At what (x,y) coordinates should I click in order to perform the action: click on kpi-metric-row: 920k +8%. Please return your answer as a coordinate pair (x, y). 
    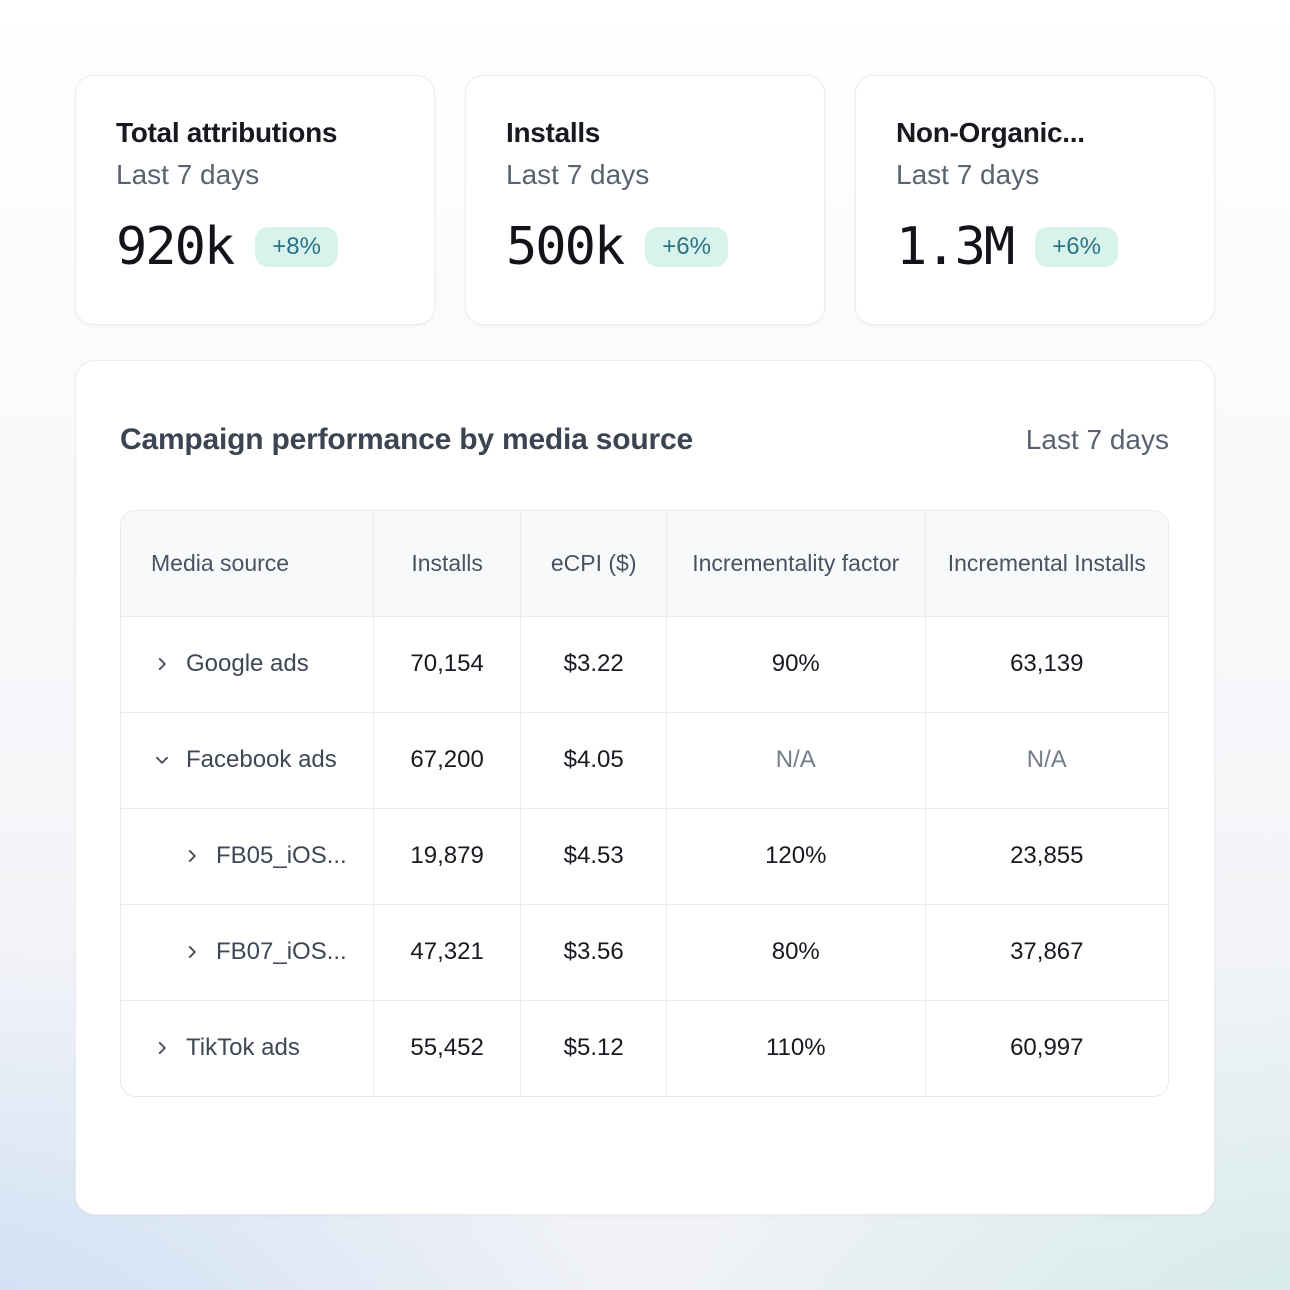
    Looking at the image, I should click on (256, 247).